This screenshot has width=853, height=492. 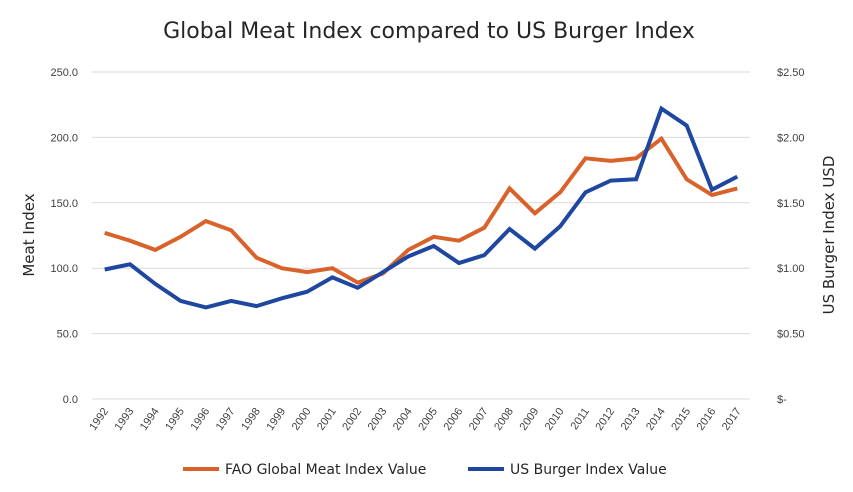 I want to click on x-tick-label: 2000, so click(x=302, y=419).